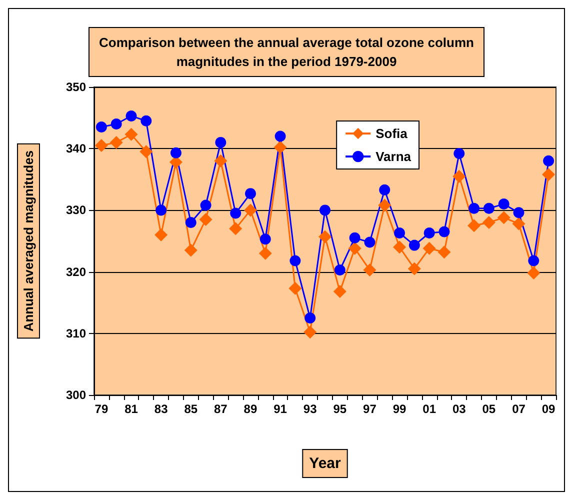  What do you see at coordinates (392, 133) in the screenshot?
I see `legend-label: Sofia` at bounding box center [392, 133].